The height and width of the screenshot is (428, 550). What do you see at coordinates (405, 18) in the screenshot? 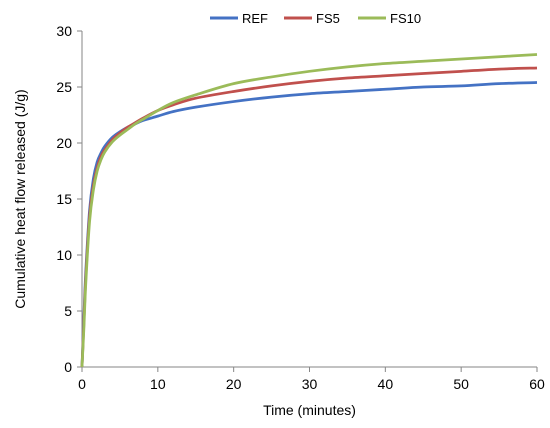
I see `legend-label-fs10: FS10` at bounding box center [405, 18].